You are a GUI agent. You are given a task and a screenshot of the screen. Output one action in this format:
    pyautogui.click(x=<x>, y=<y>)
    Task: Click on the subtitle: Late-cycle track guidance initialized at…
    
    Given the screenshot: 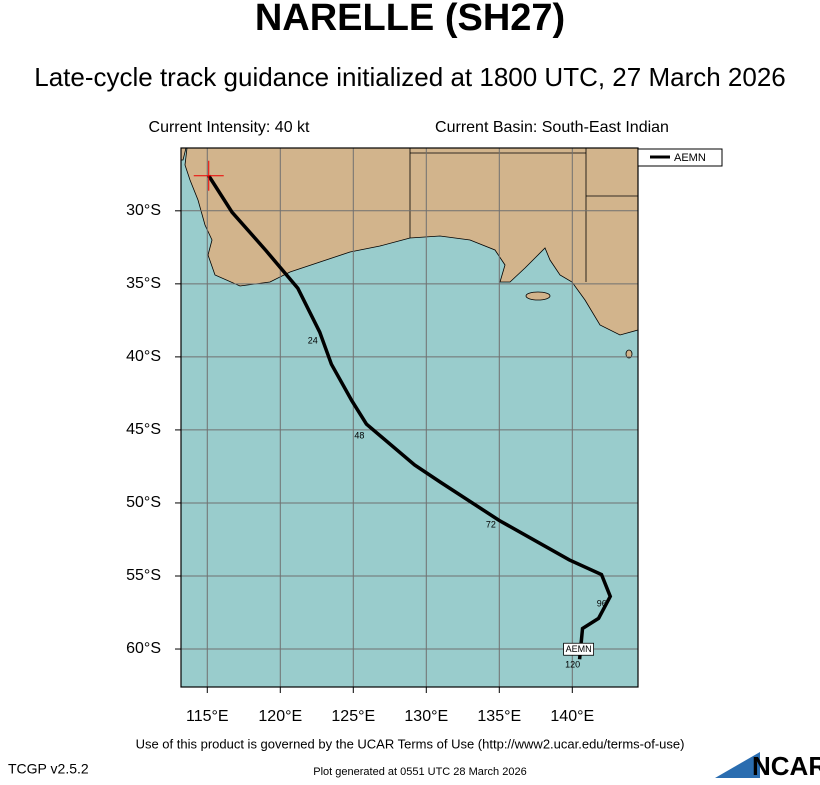 What is the action you would take?
    pyautogui.click(x=410, y=77)
    